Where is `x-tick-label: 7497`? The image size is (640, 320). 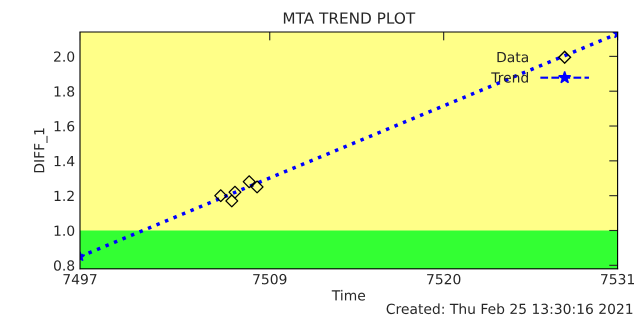 x-tick-label: 7497 is located at coordinates (79, 279).